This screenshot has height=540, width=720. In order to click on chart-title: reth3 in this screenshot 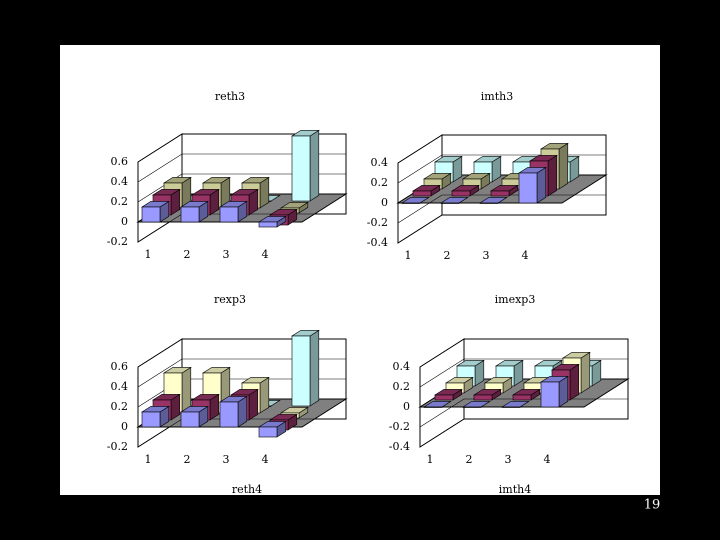, I will do `click(230, 96)`.